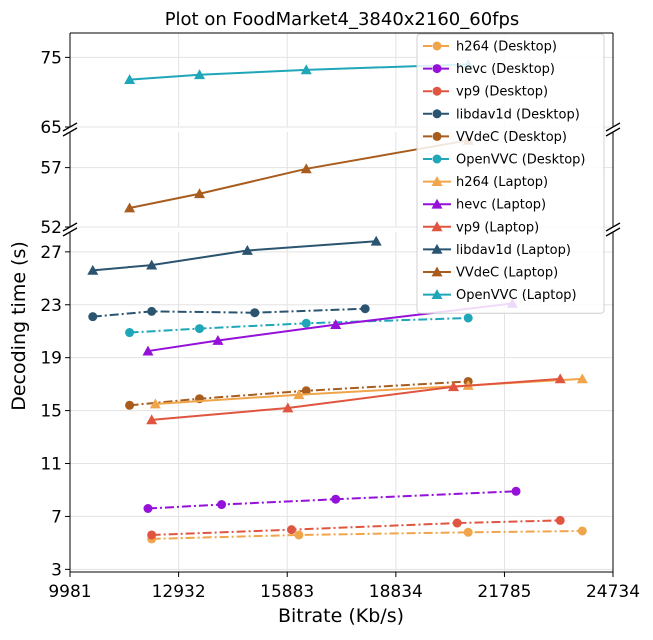  I want to click on legend-box, so click(510, 173).